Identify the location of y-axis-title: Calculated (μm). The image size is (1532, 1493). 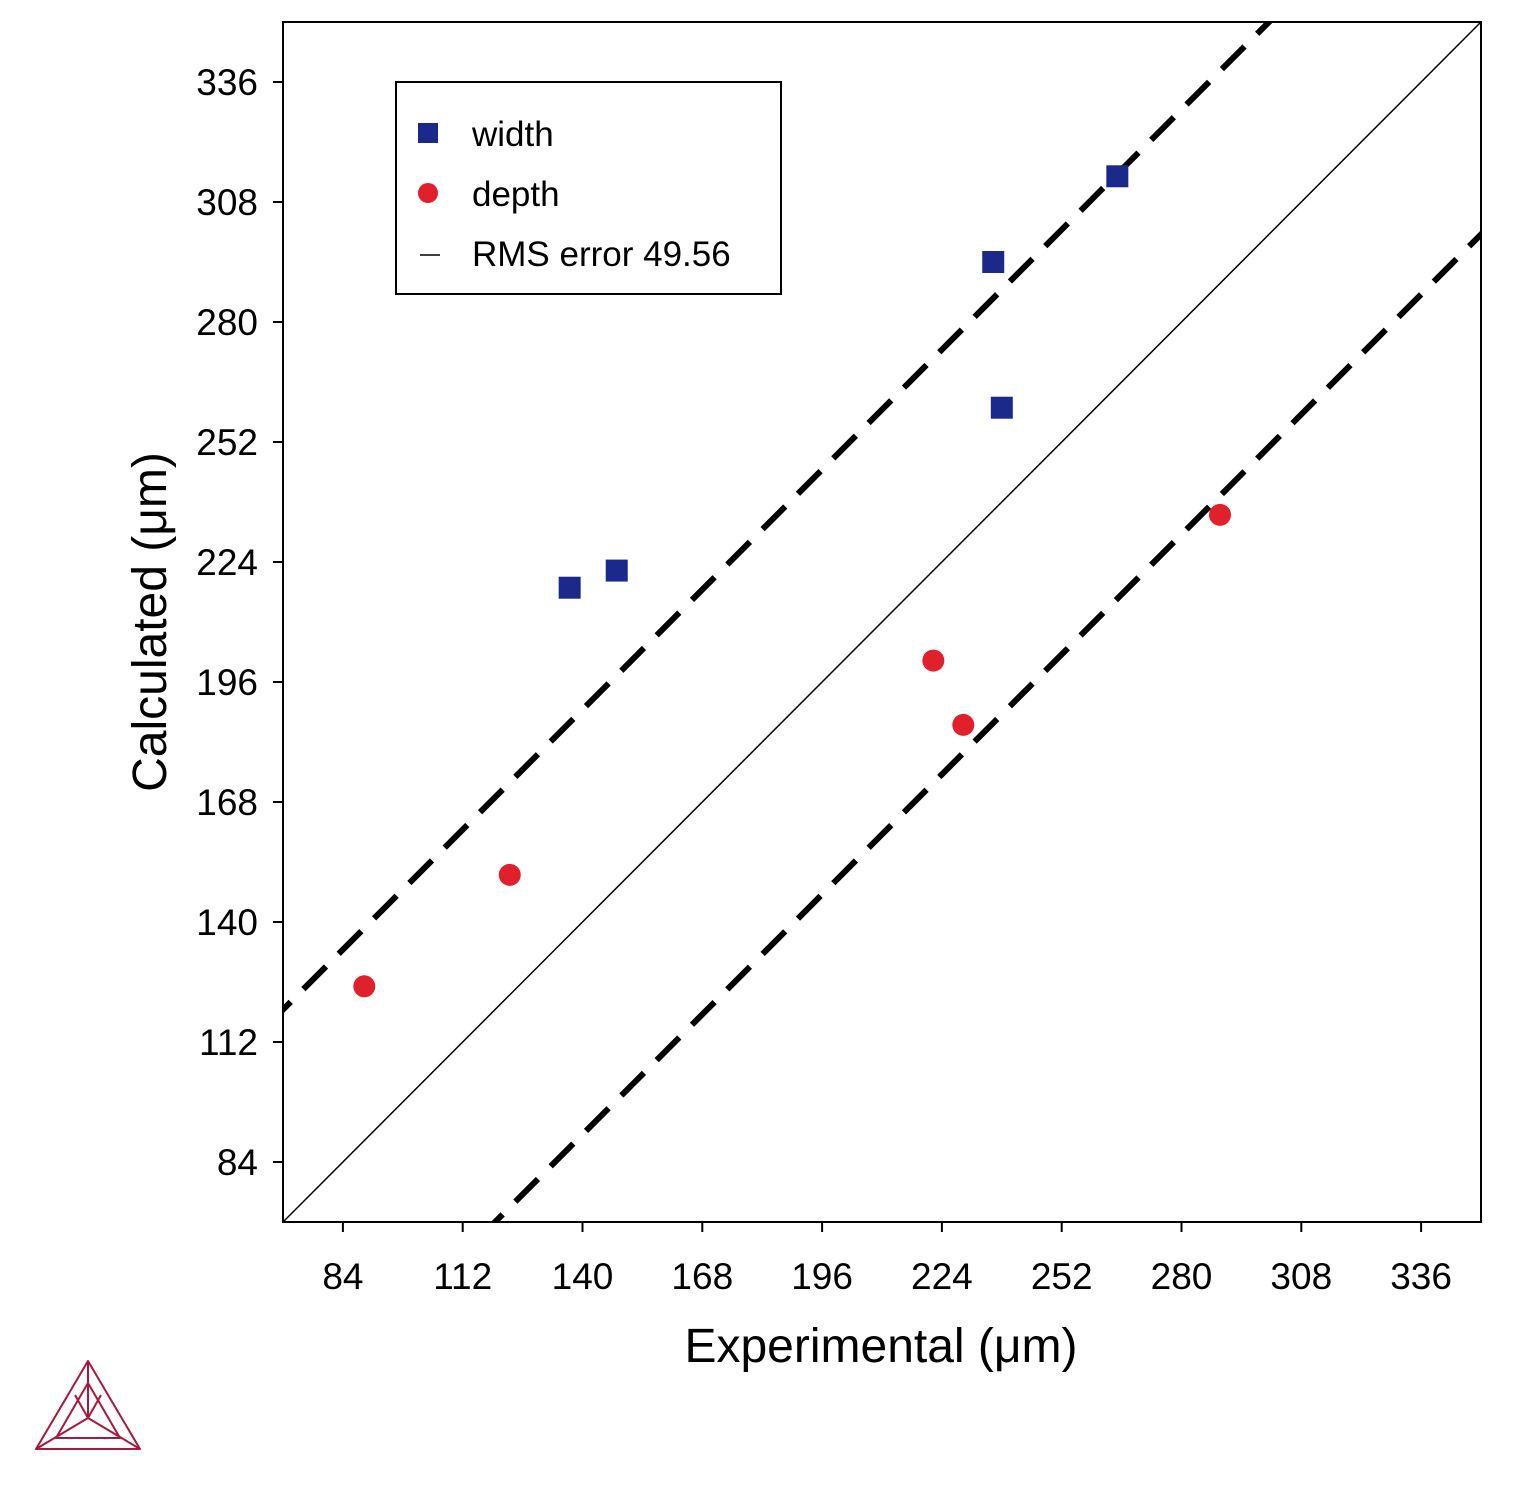
(150, 622).